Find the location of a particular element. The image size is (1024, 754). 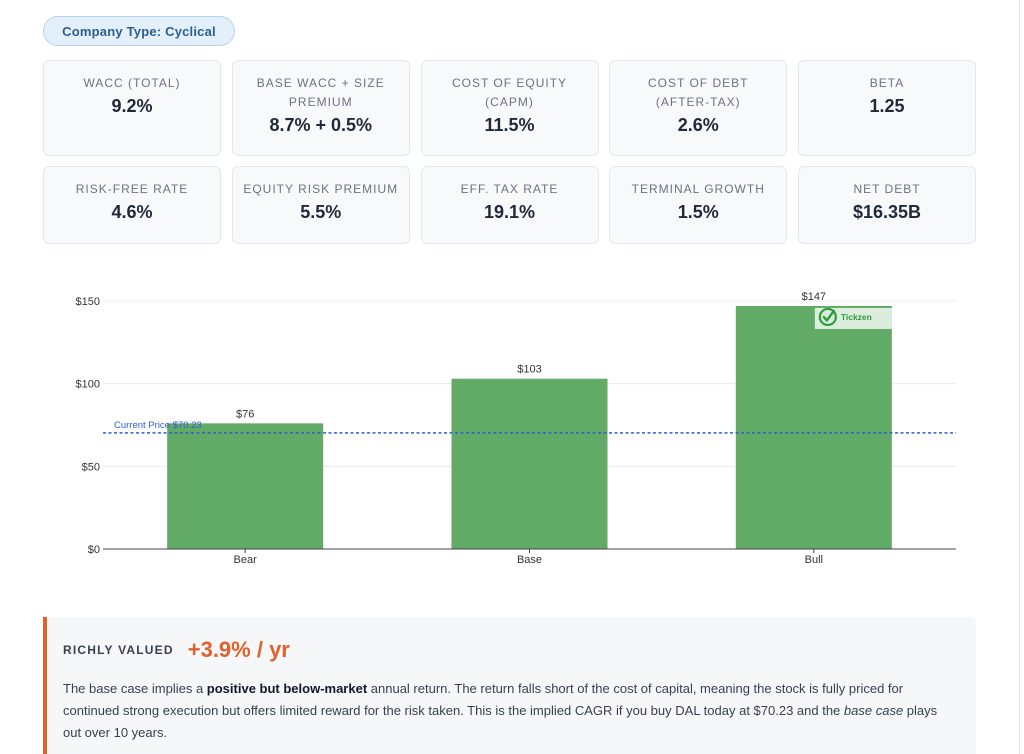

verdict-emphasis: positive but below-market is located at coordinates (287, 688).